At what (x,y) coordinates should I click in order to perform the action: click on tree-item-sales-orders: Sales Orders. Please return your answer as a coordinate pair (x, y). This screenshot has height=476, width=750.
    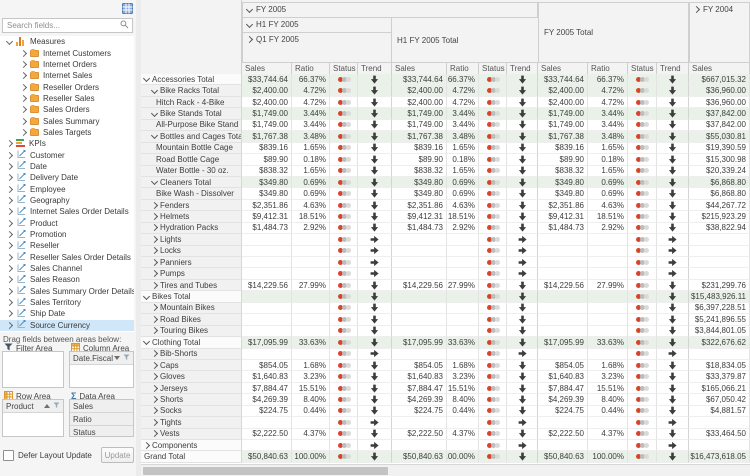
    Looking at the image, I should click on (67, 109).